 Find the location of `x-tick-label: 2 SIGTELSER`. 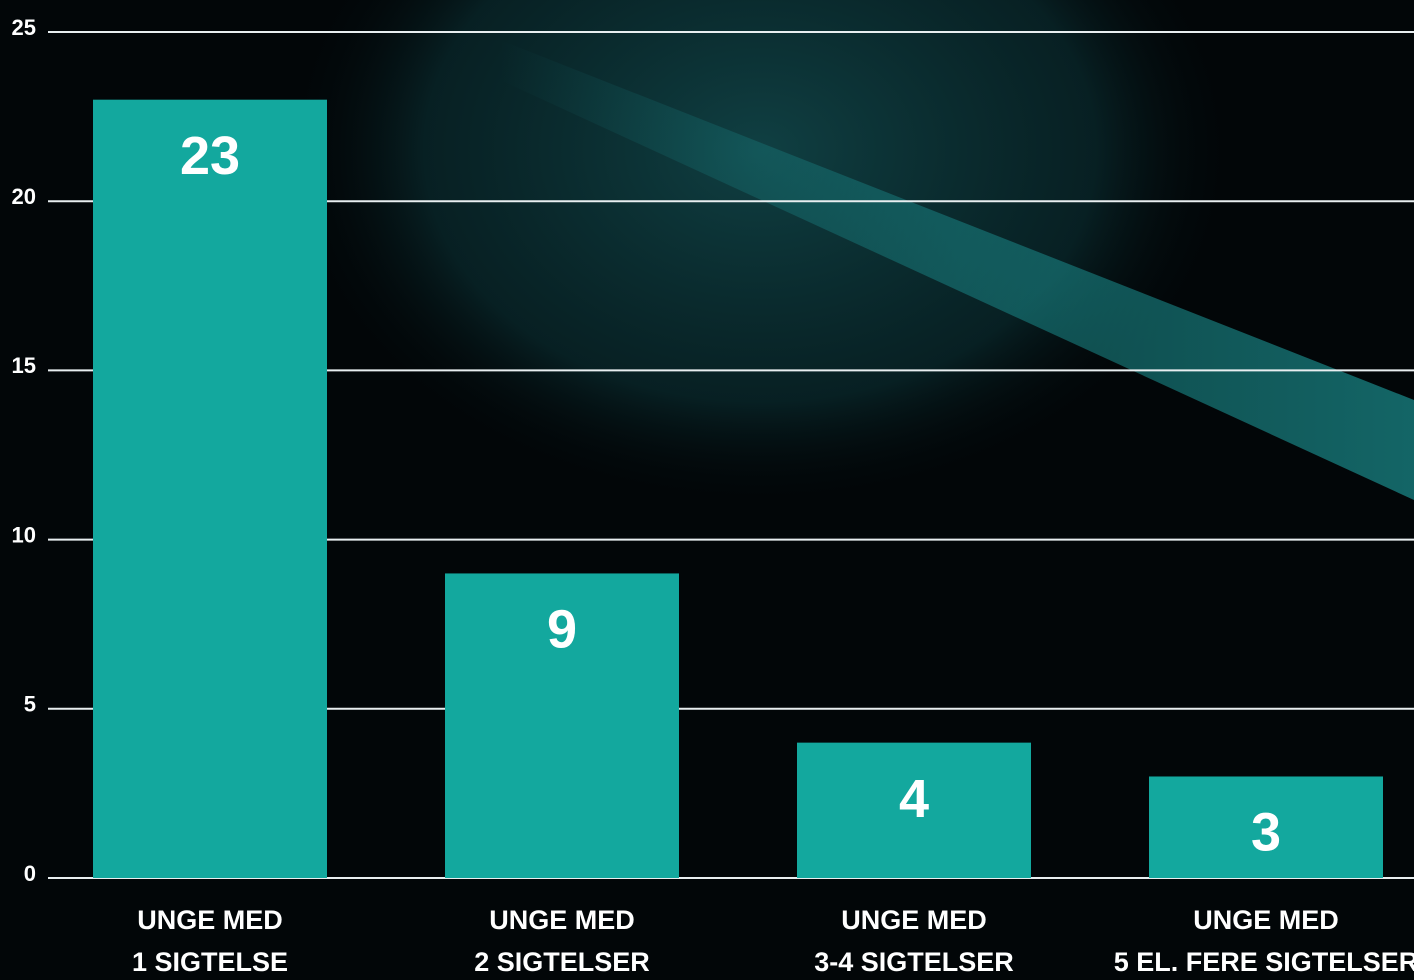

x-tick-label: 2 SIGTELSER is located at coordinates (562, 962).